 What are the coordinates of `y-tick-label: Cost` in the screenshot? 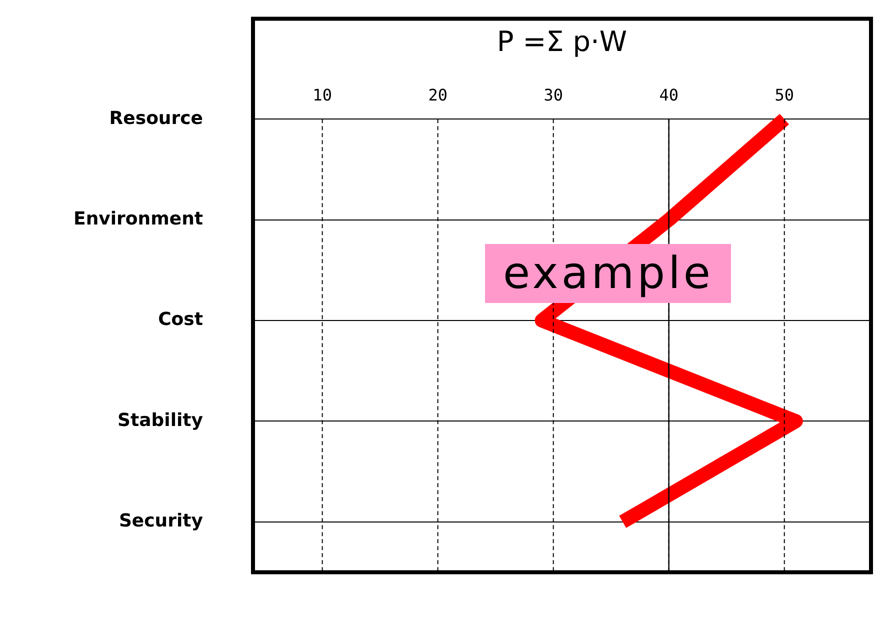 It's located at (181, 319).